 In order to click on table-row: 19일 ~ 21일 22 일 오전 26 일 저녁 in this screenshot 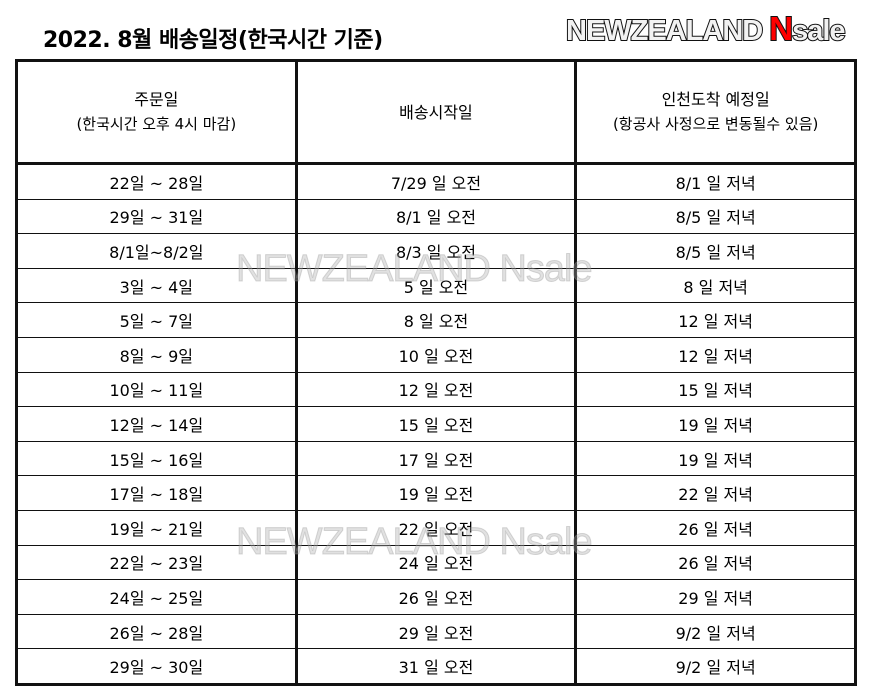, I will do `click(436, 527)`.